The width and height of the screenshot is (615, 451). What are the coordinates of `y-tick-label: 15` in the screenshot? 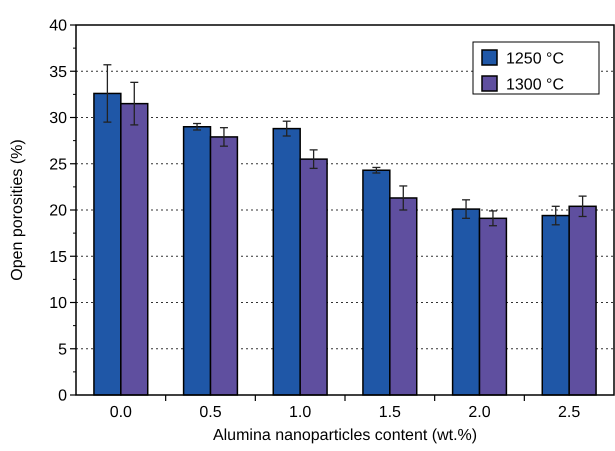 It's located at (58, 257).